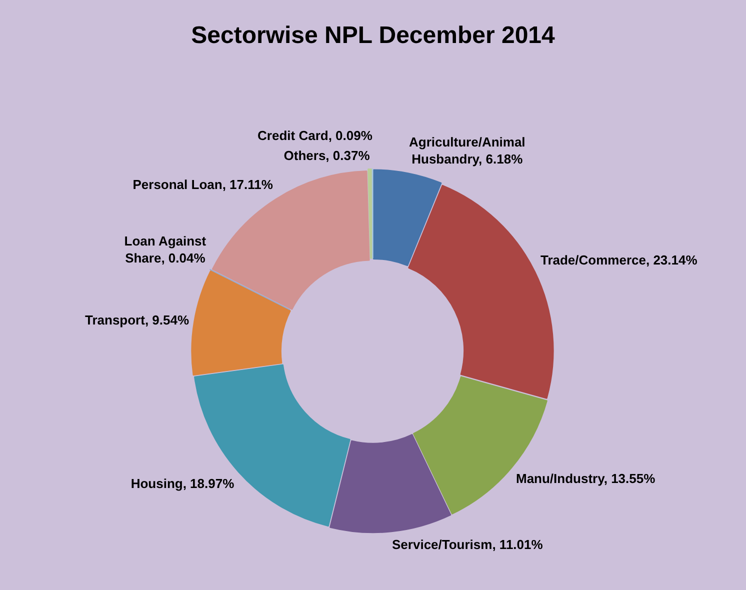 The image size is (746, 590). I want to click on slice-label: Loan Against Share, 0.04%, so click(165, 250).